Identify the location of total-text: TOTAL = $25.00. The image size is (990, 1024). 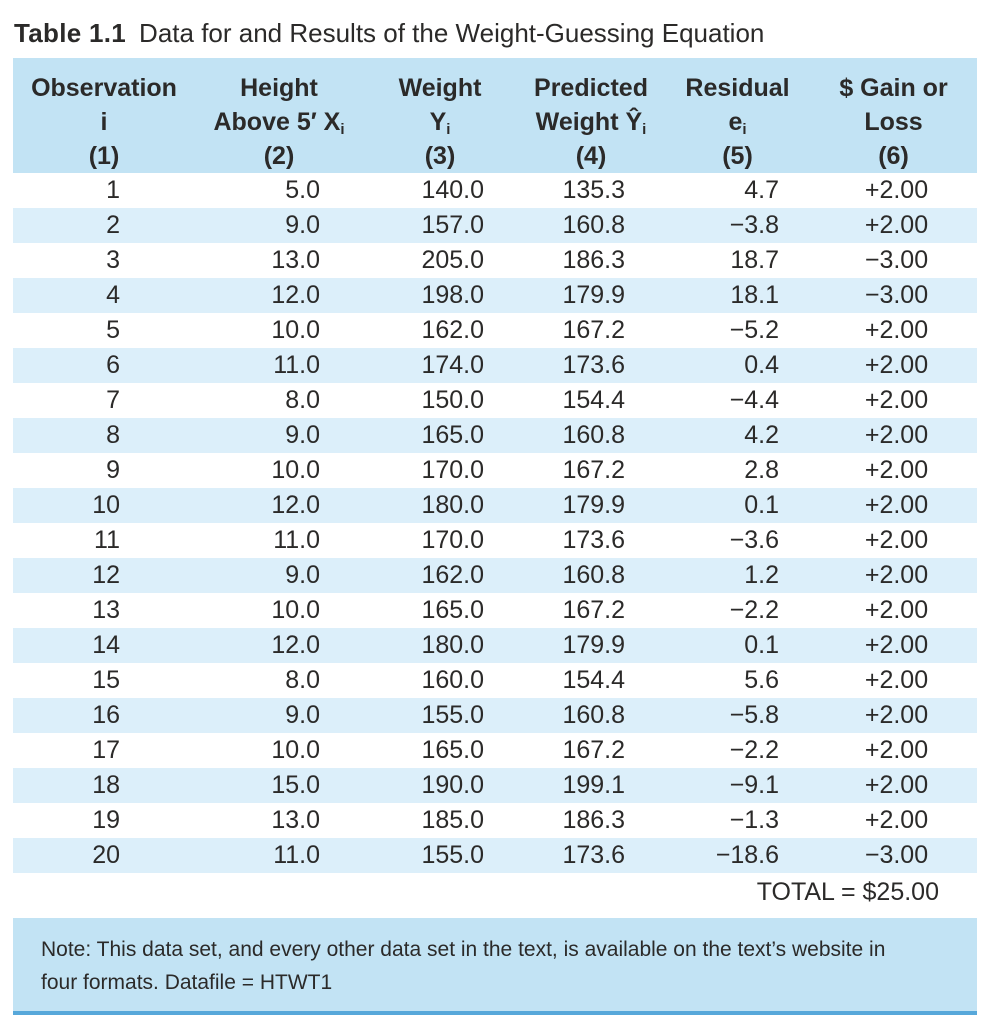
(847, 891).